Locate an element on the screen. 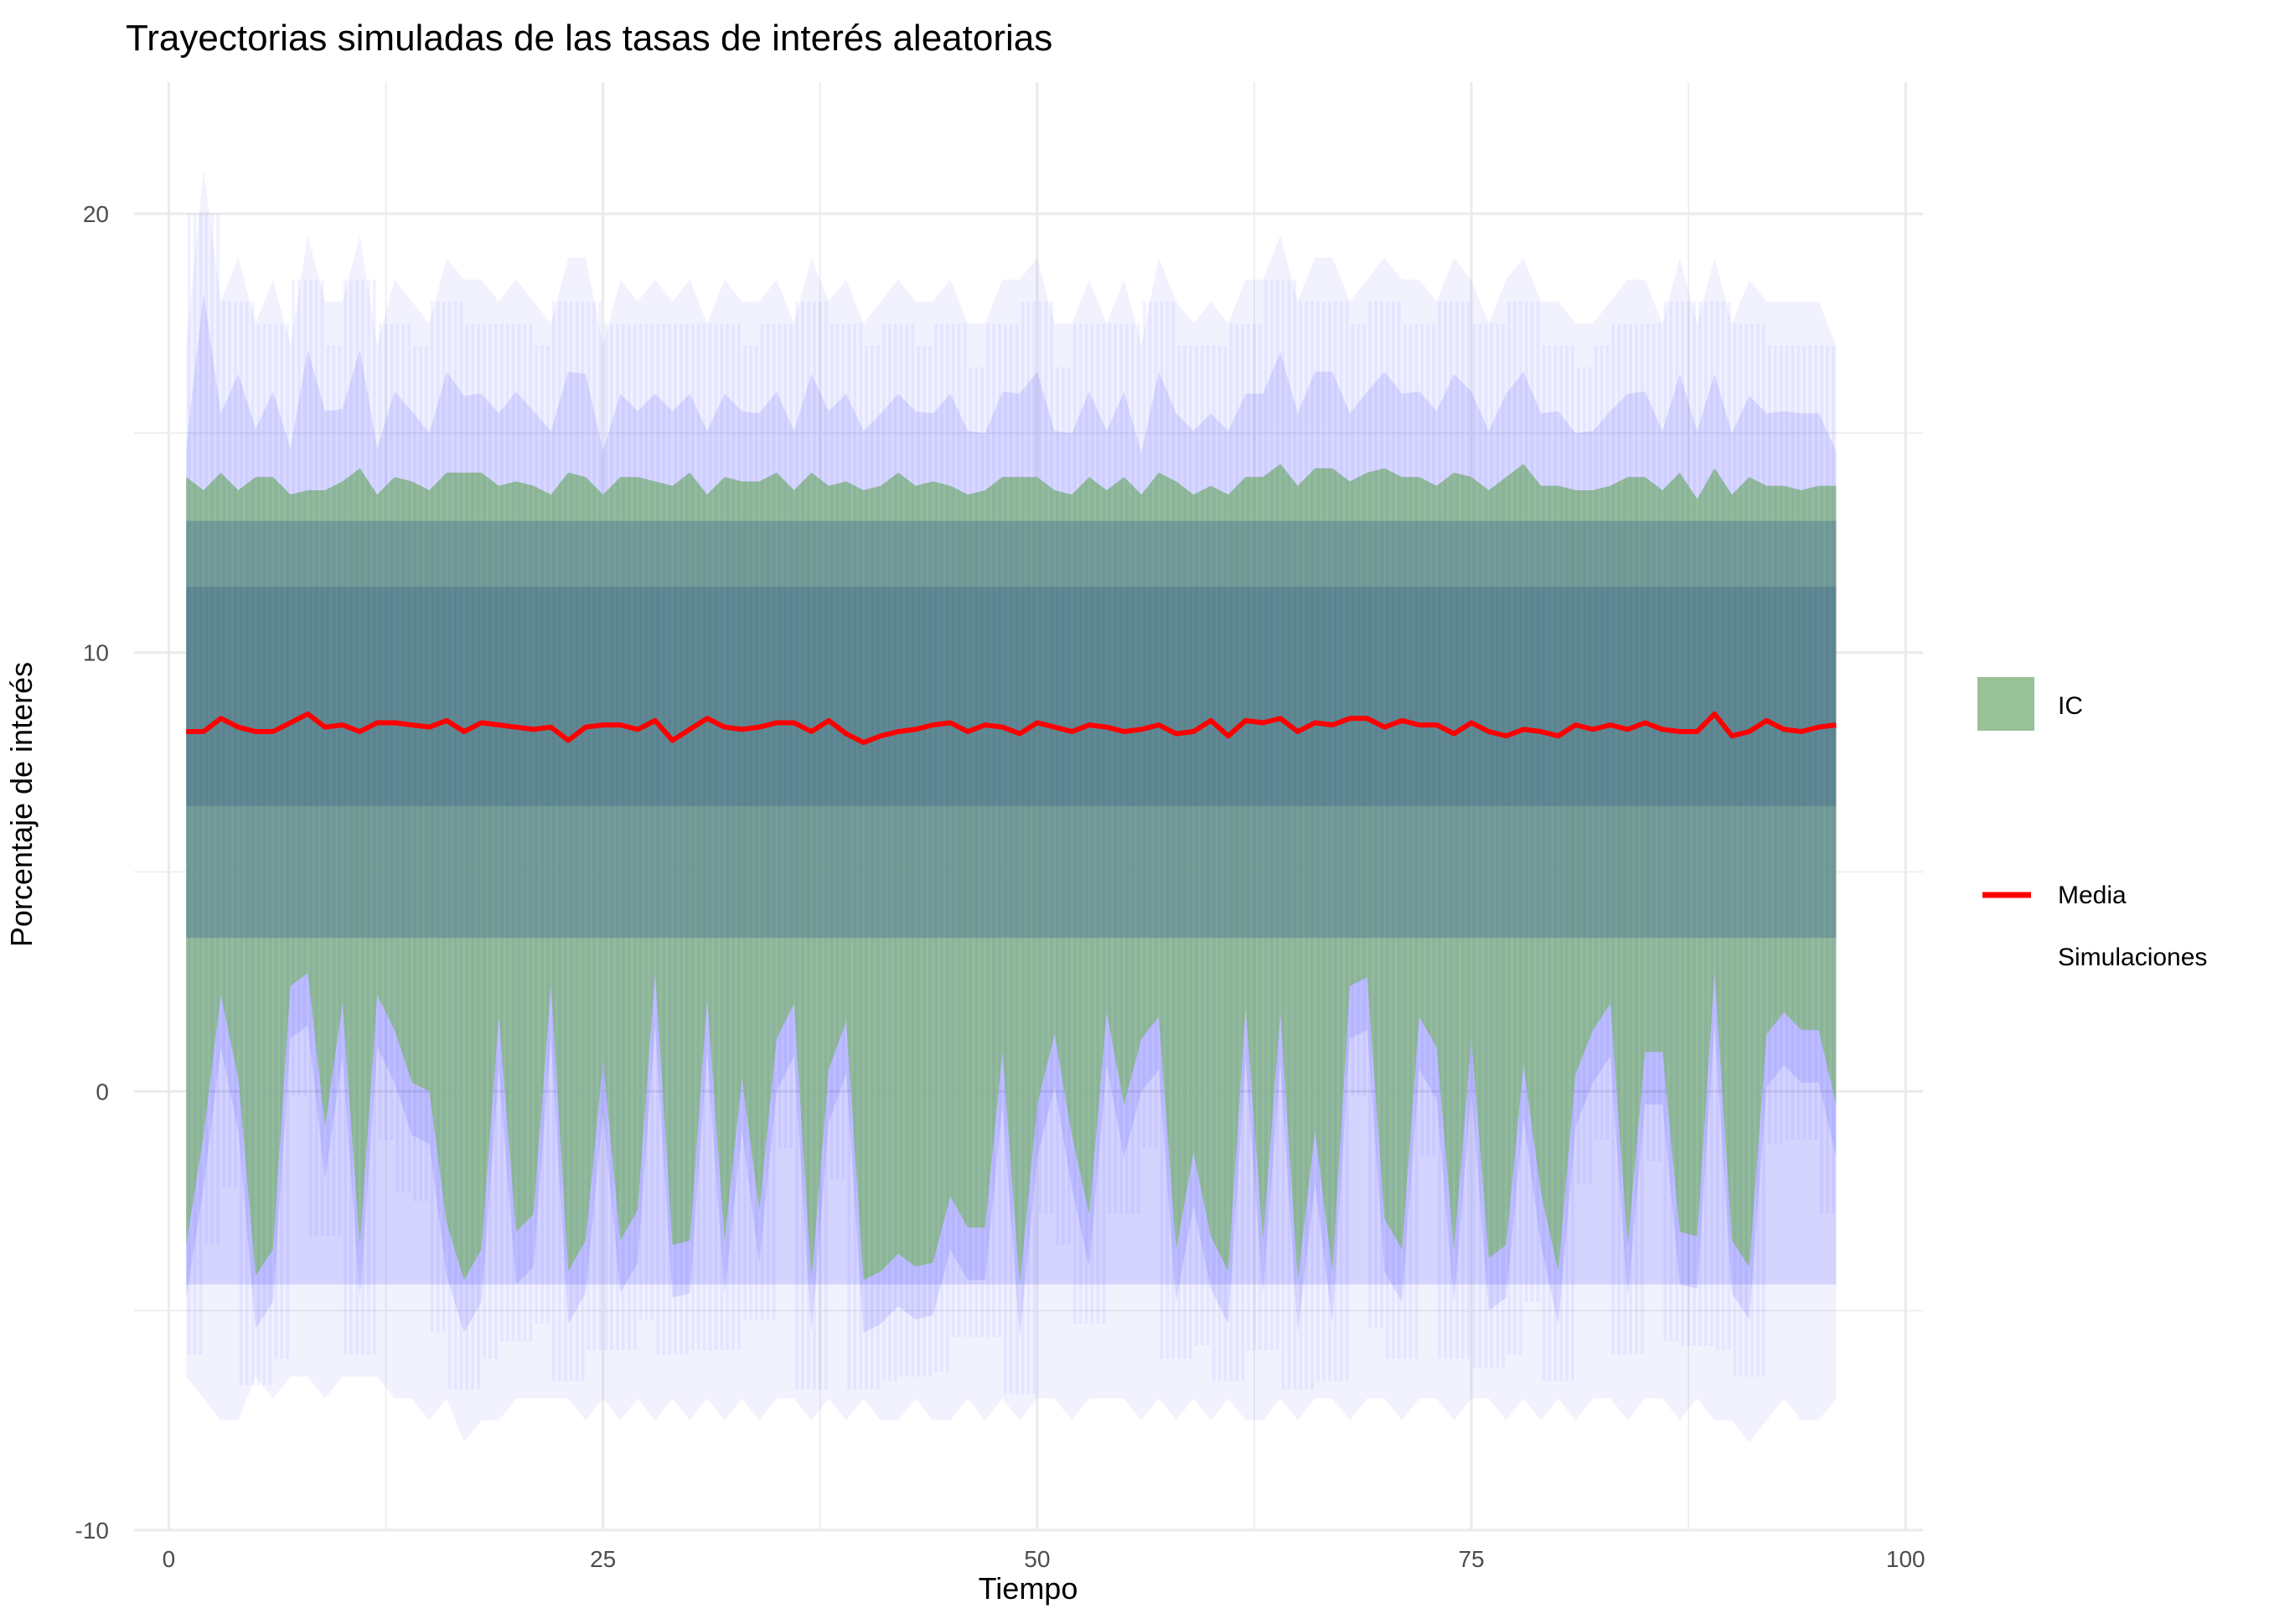 This screenshot has height=1624, width=2269. legend-label-ic: IC is located at coordinates (2070, 706).